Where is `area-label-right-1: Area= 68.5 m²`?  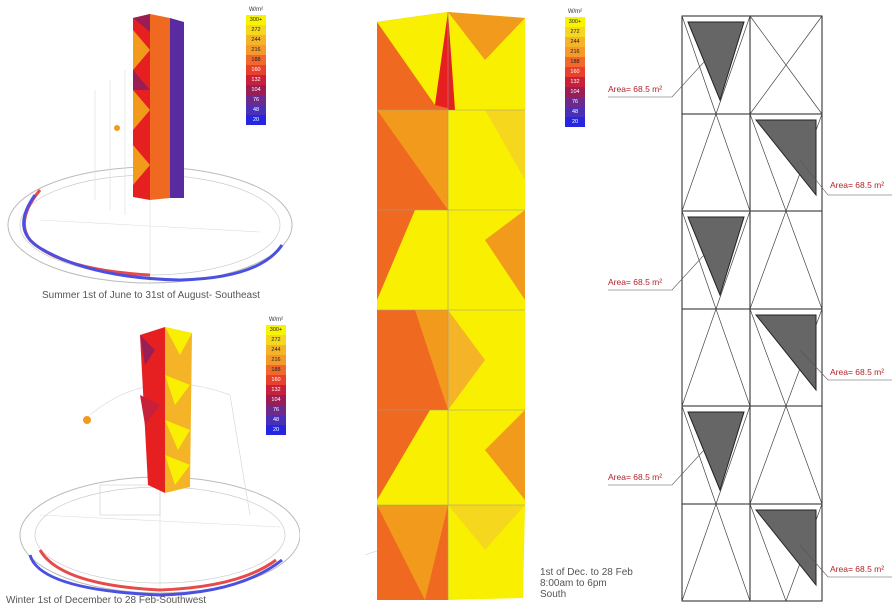
area-label-right-1: Area= 68.5 m² is located at coordinates (857, 185).